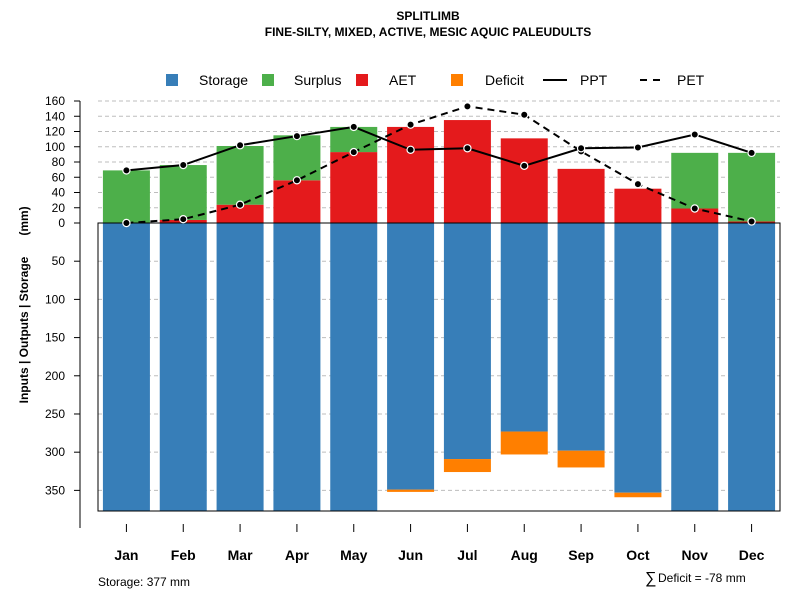  I want to click on x-tick-label-apr: Apr, so click(297, 555).